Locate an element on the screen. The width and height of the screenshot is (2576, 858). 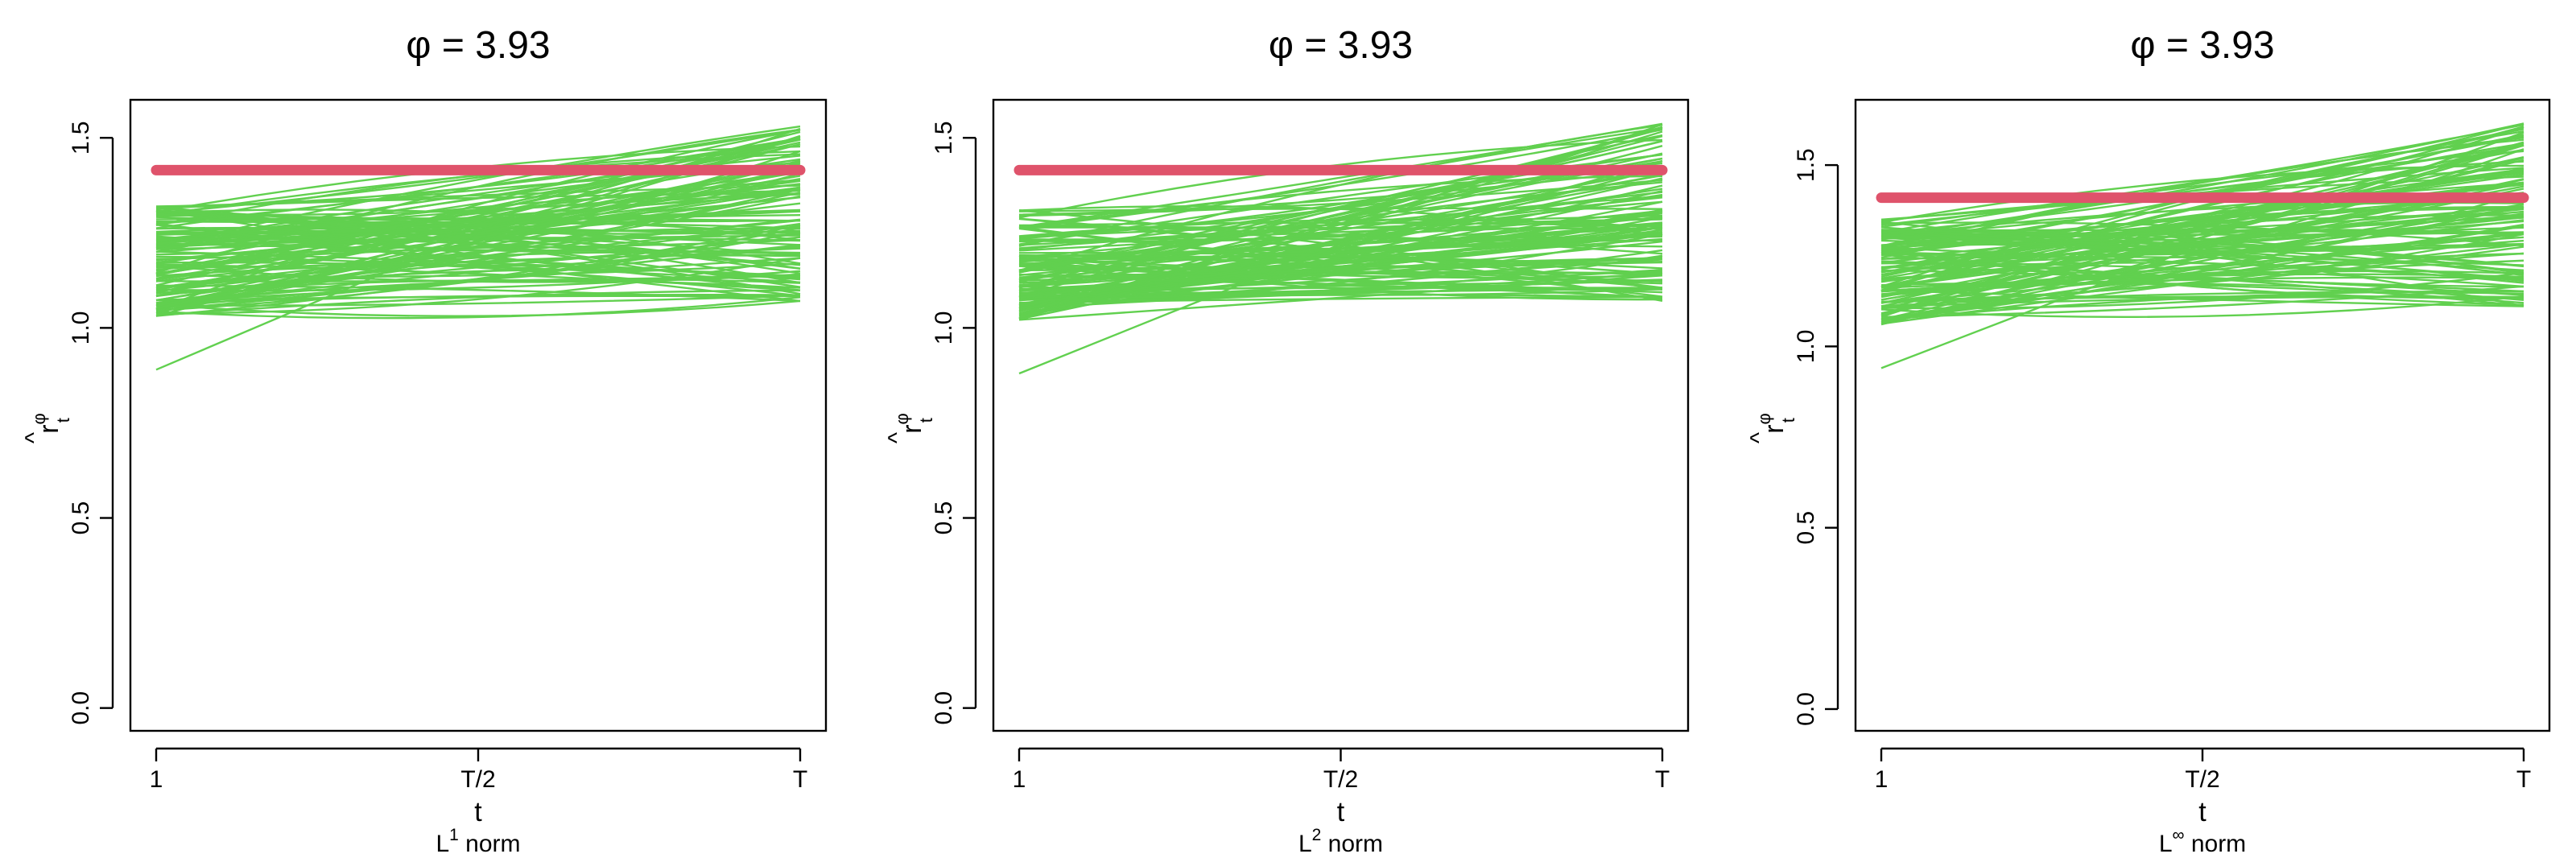
norm-subtitle: L∞ norm is located at coordinates (2202, 841).